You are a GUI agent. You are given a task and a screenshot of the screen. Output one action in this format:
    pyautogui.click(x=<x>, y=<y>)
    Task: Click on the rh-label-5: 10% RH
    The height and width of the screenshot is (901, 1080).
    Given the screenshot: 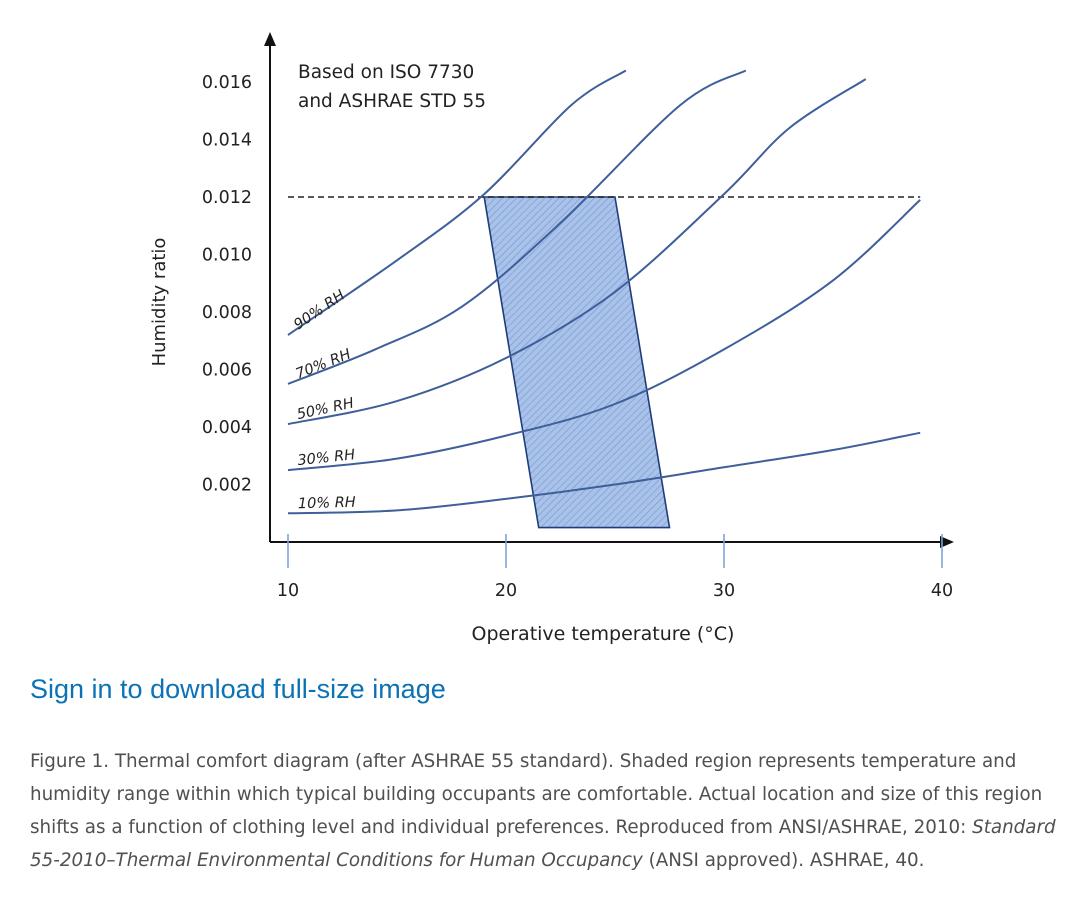 What is the action you would take?
    pyautogui.click(x=327, y=504)
    